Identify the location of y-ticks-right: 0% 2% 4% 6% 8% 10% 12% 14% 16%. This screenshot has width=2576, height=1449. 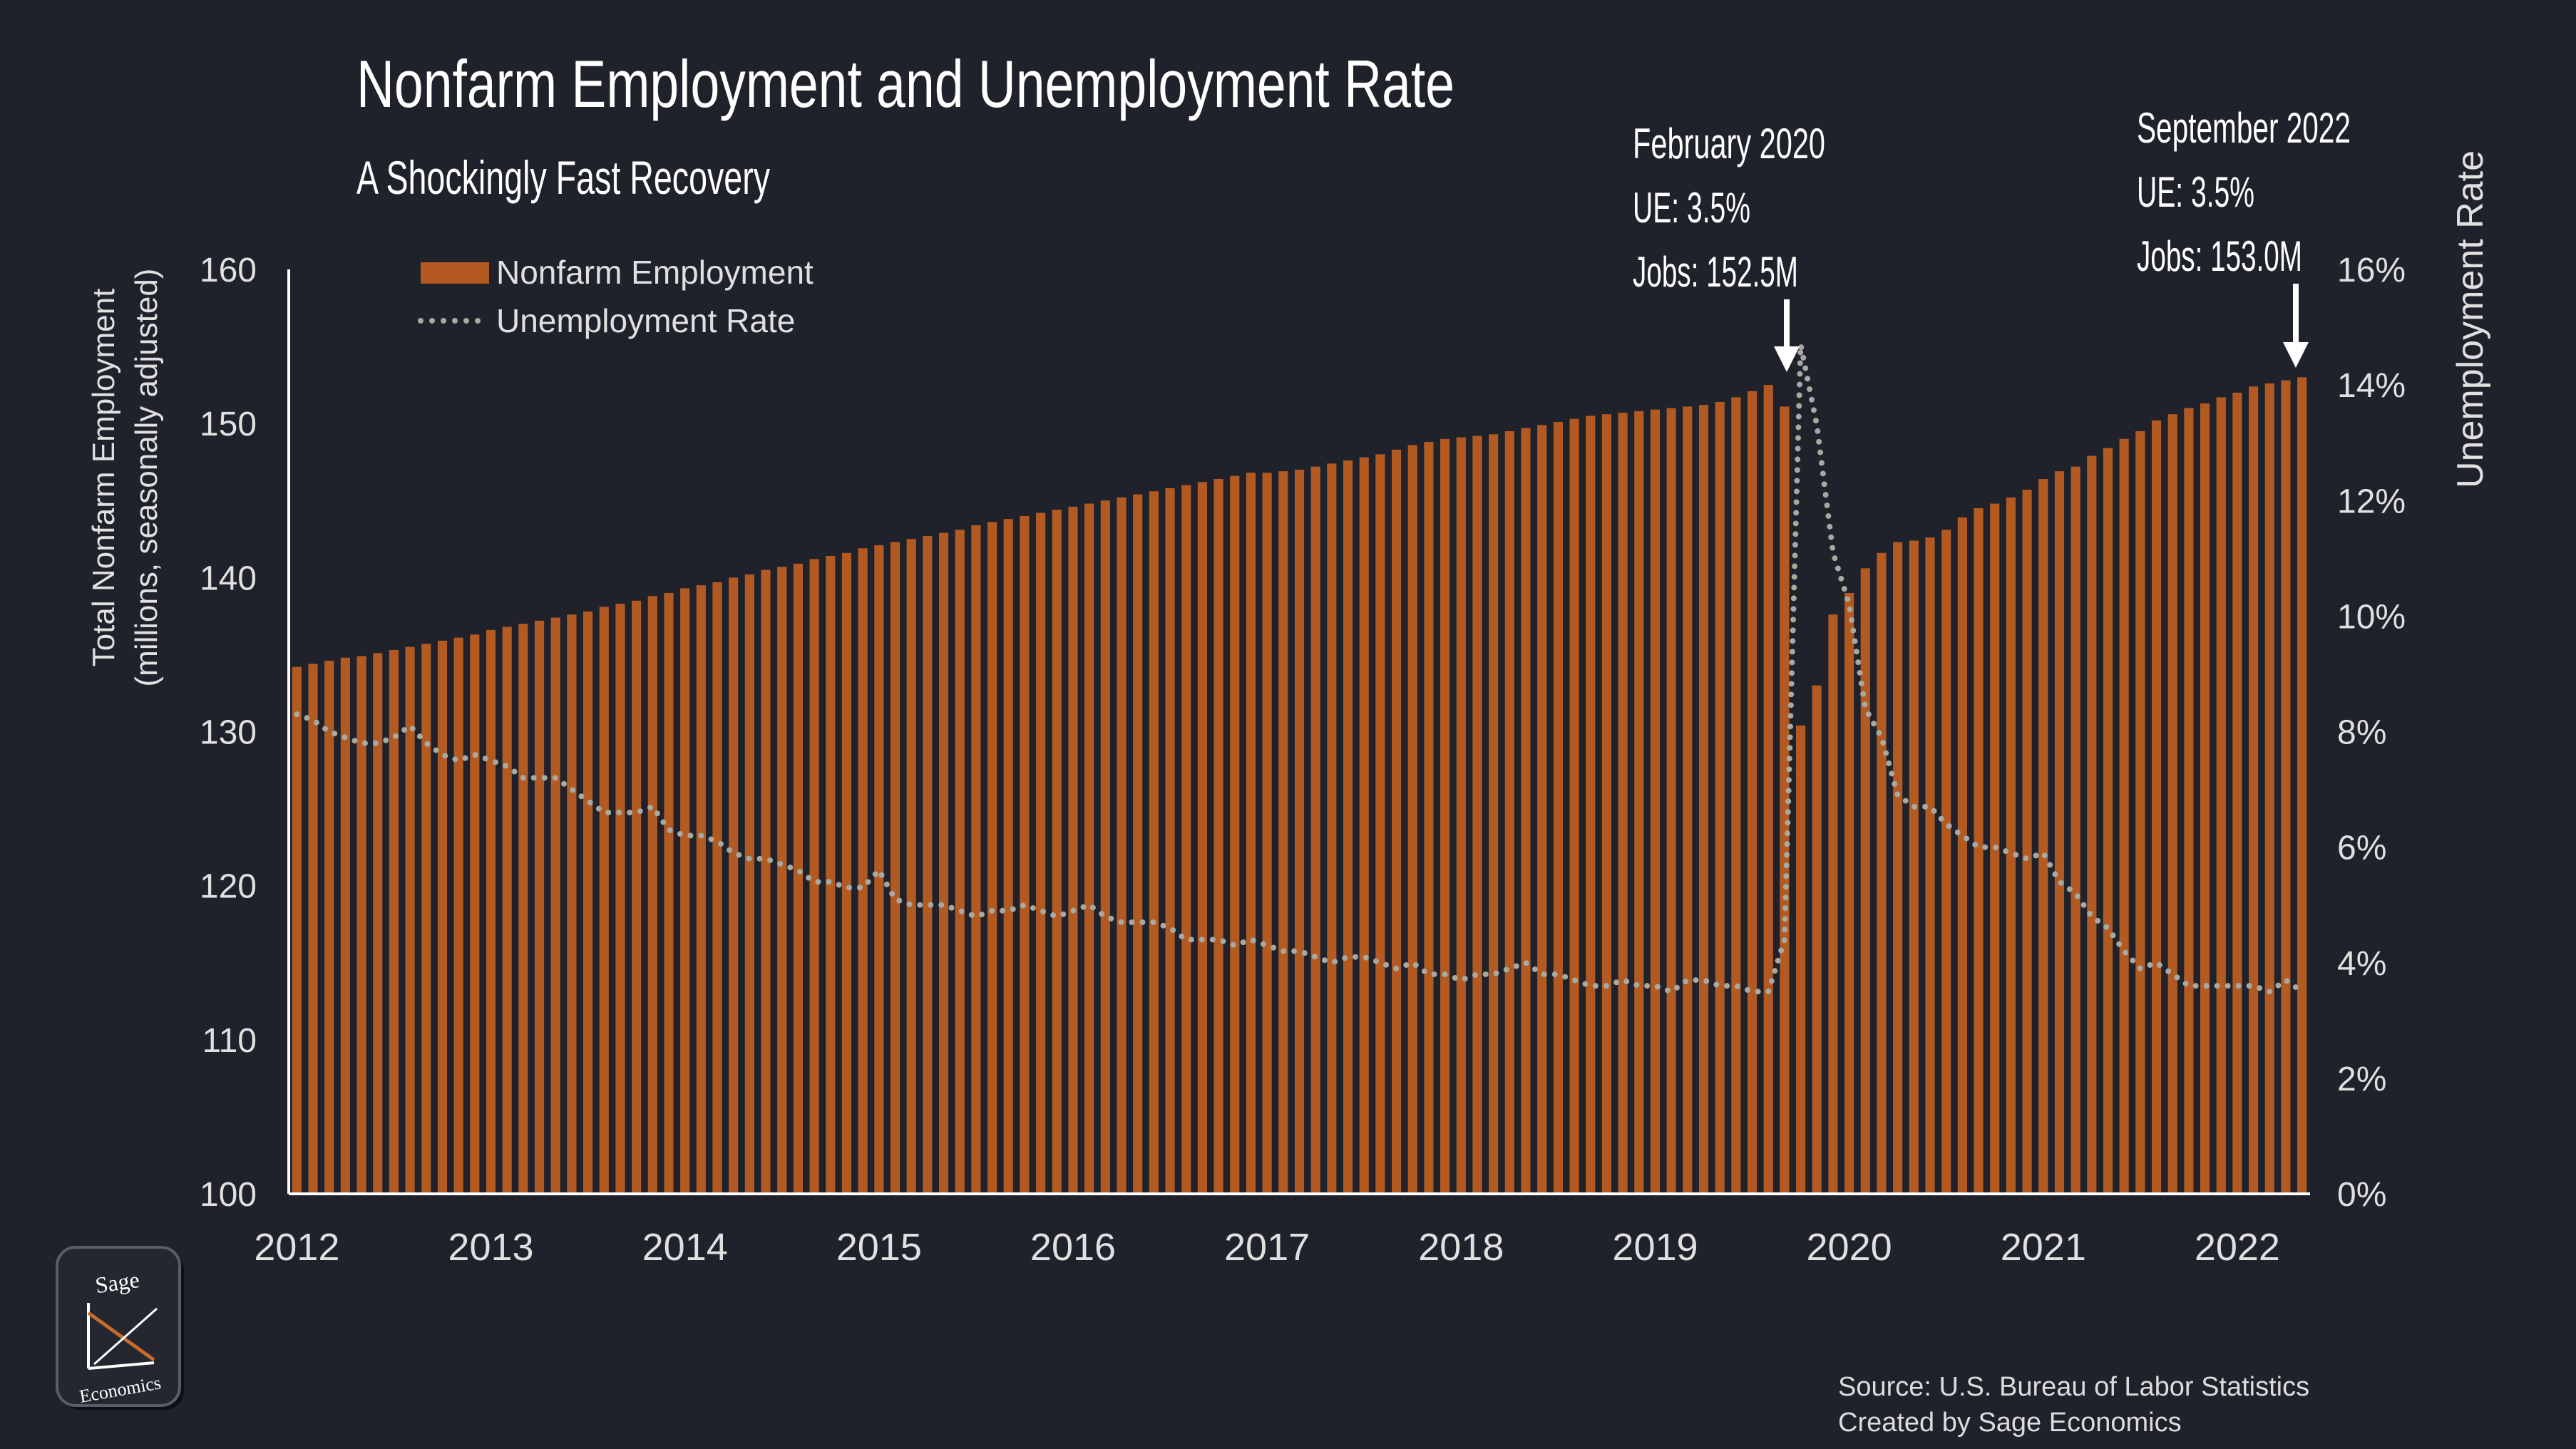
(2371, 733).